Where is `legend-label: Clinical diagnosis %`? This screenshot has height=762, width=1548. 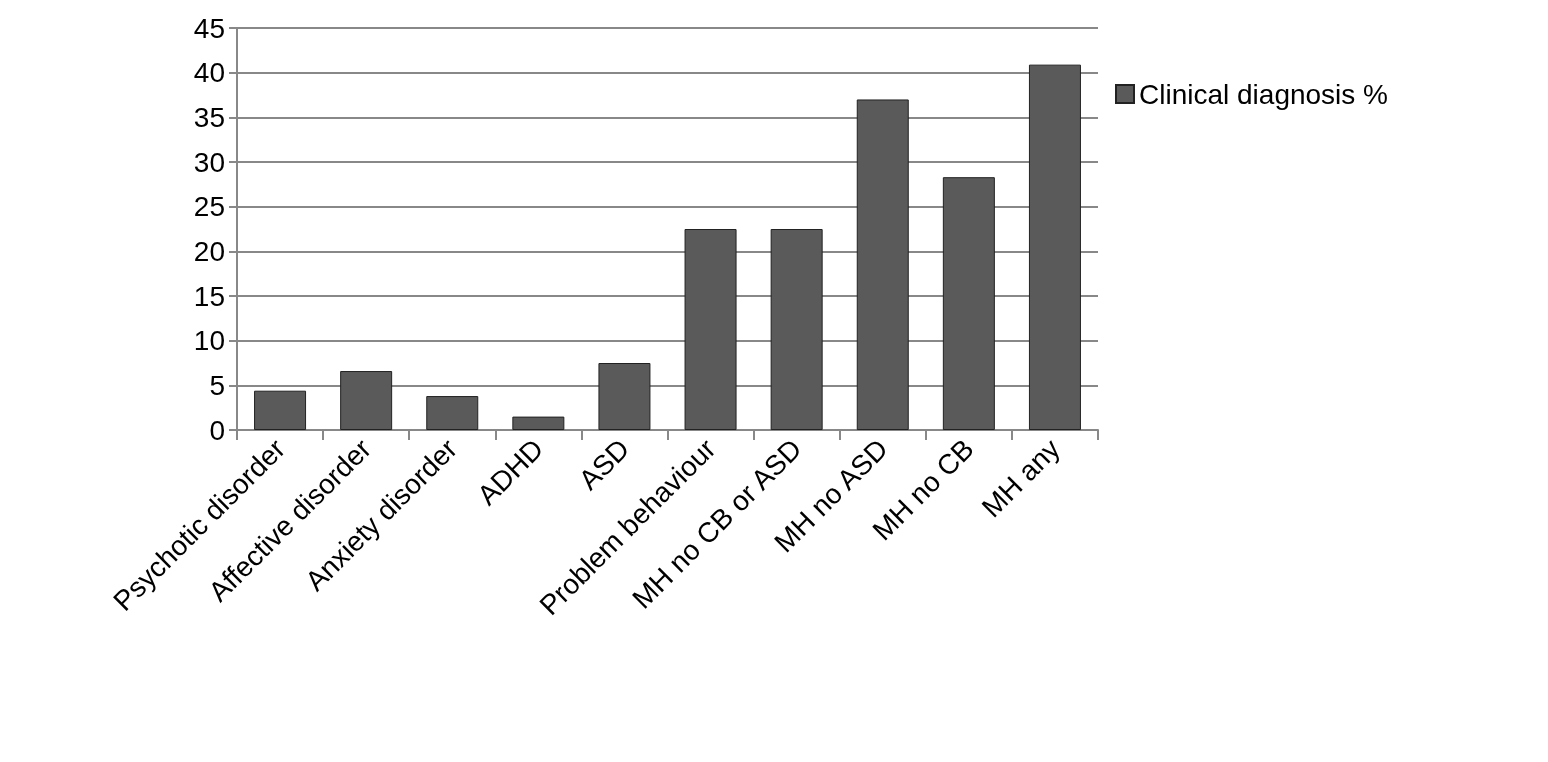 legend-label: Clinical diagnosis % is located at coordinates (1264, 94).